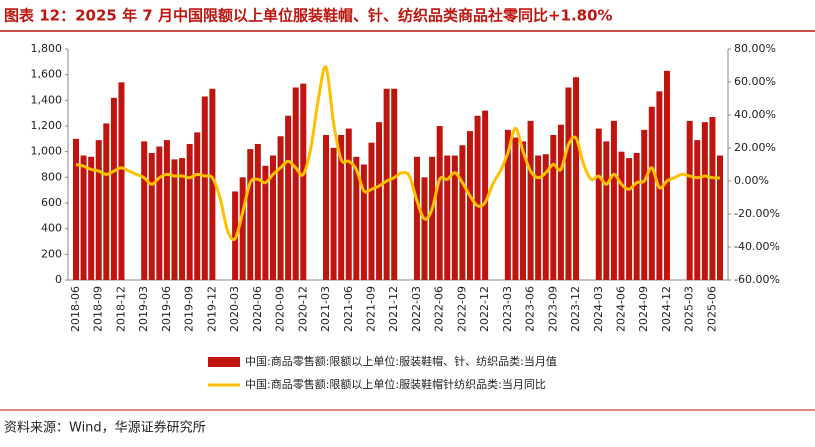 The width and height of the screenshot is (815, 447). I want to click on y2-tick-label: 60.00%, so click(755, 81).